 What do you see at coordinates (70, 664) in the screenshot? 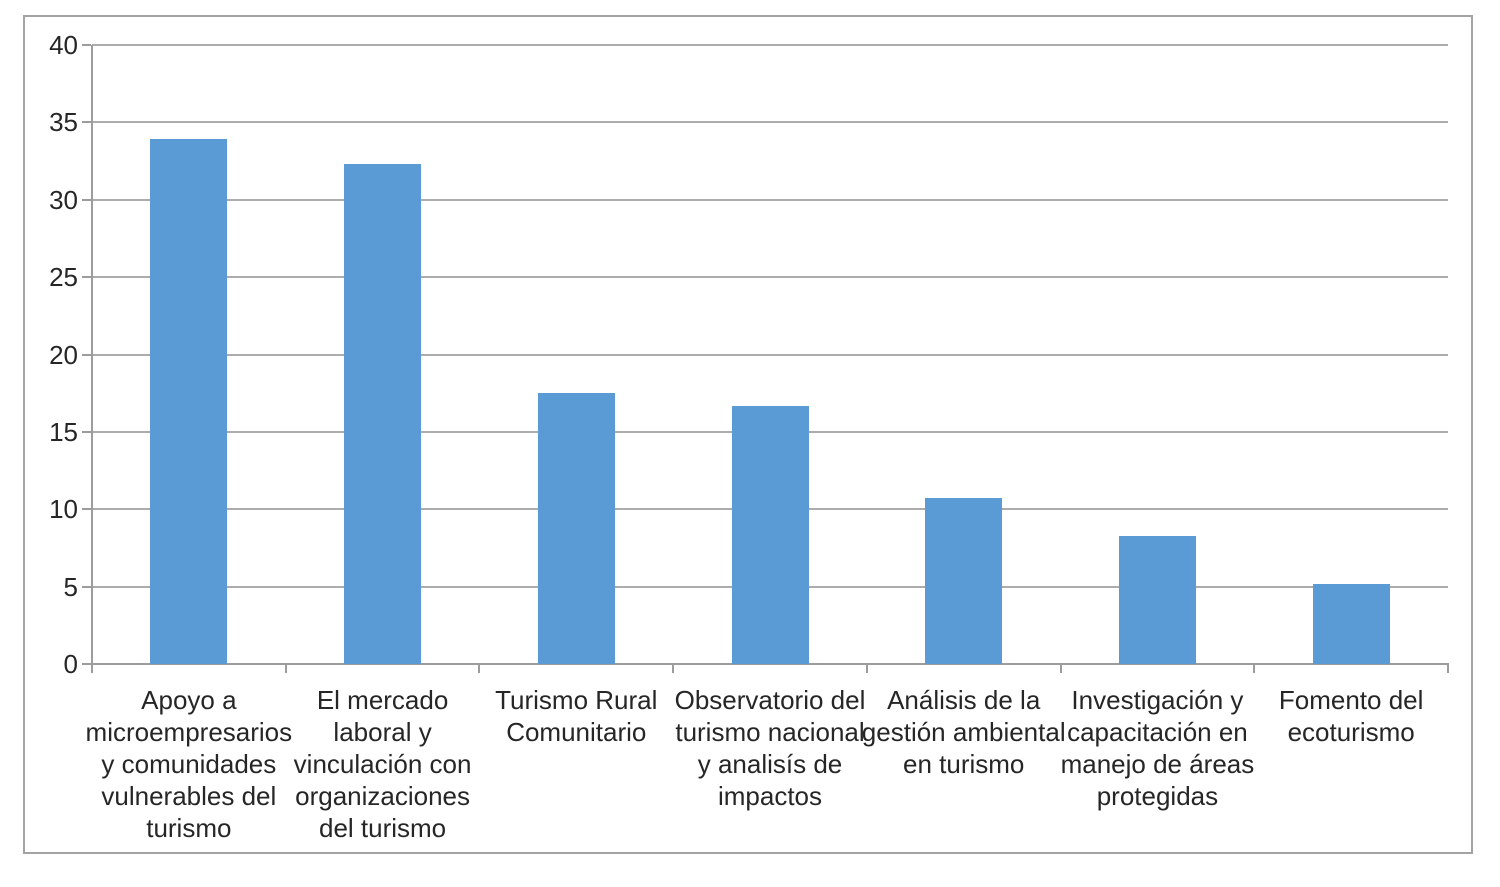
I see `y-tick-label: 0` at bounding box center [70, 664].